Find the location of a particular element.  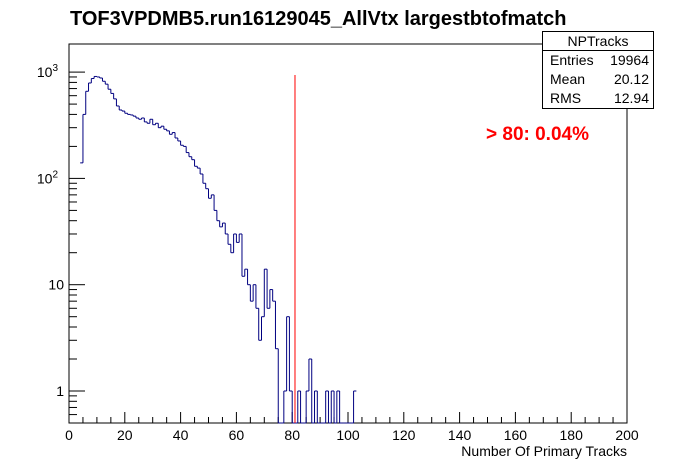

stats-box-title: NPTracks is located at coordinates (598, 41).